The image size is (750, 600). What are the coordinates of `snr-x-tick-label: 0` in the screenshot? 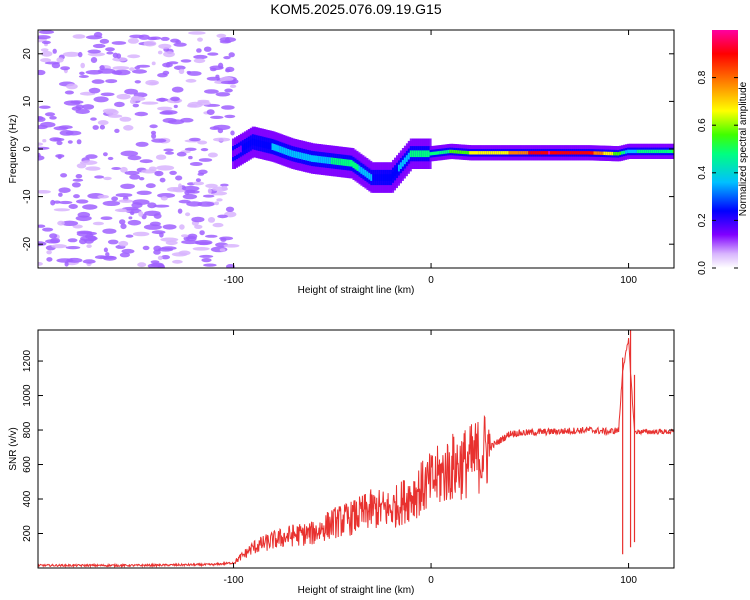 It's located at (431, 580).